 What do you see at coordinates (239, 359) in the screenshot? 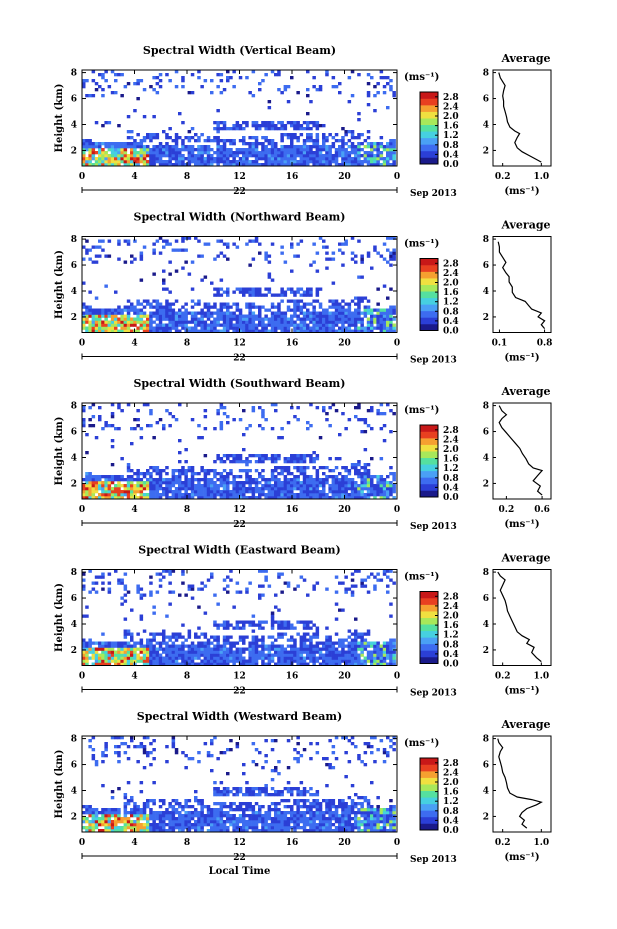
I see `date-day: 22` at bounding box center [239, 359].